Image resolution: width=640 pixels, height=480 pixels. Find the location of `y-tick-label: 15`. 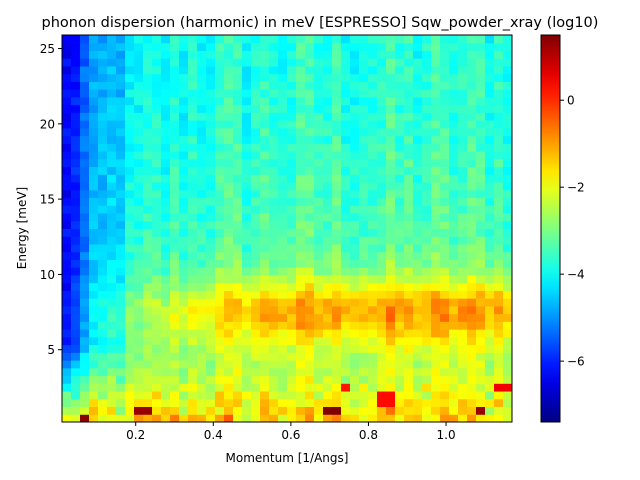

y-tick-label: 15 is located at coordinates (47, 200).